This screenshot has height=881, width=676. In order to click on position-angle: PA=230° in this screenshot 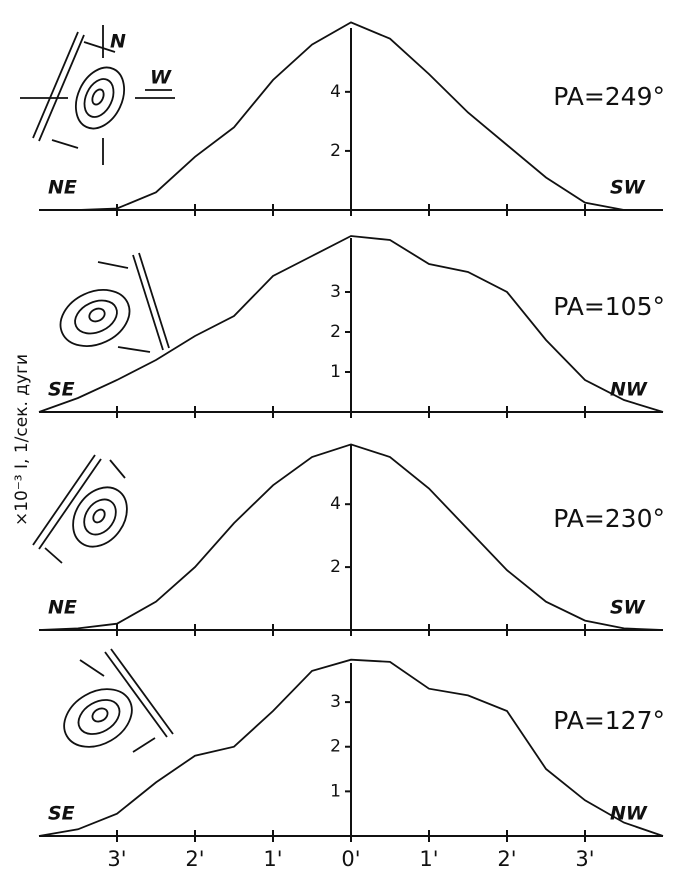, I will do `click(609, 518)`.